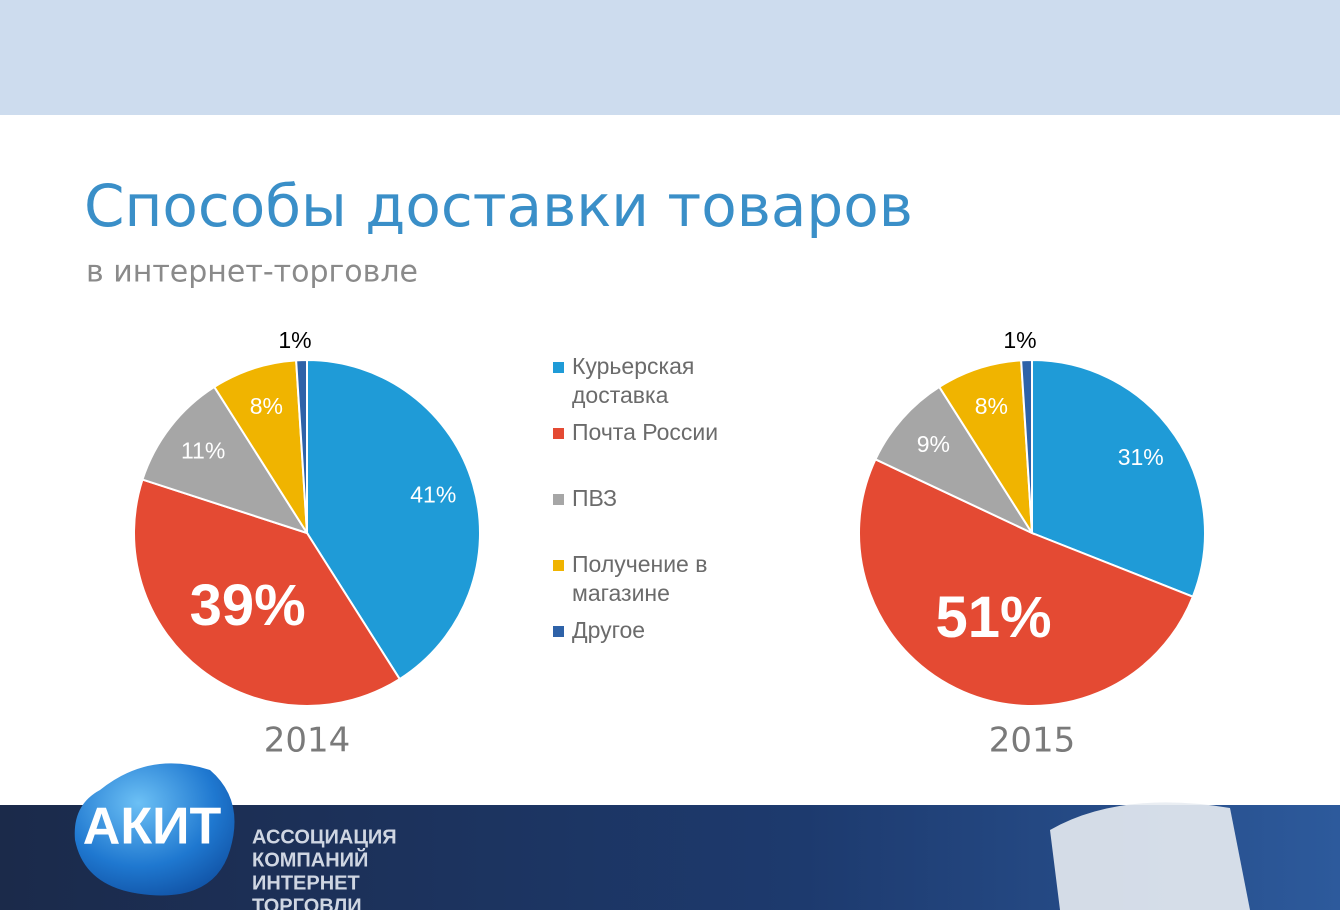 The height and width of the screenshot is (910, 1340). What do you see at coordinates (993, 617) in the screenshot?
I see `slice-label: 51%` at bounding box center [993, 617].